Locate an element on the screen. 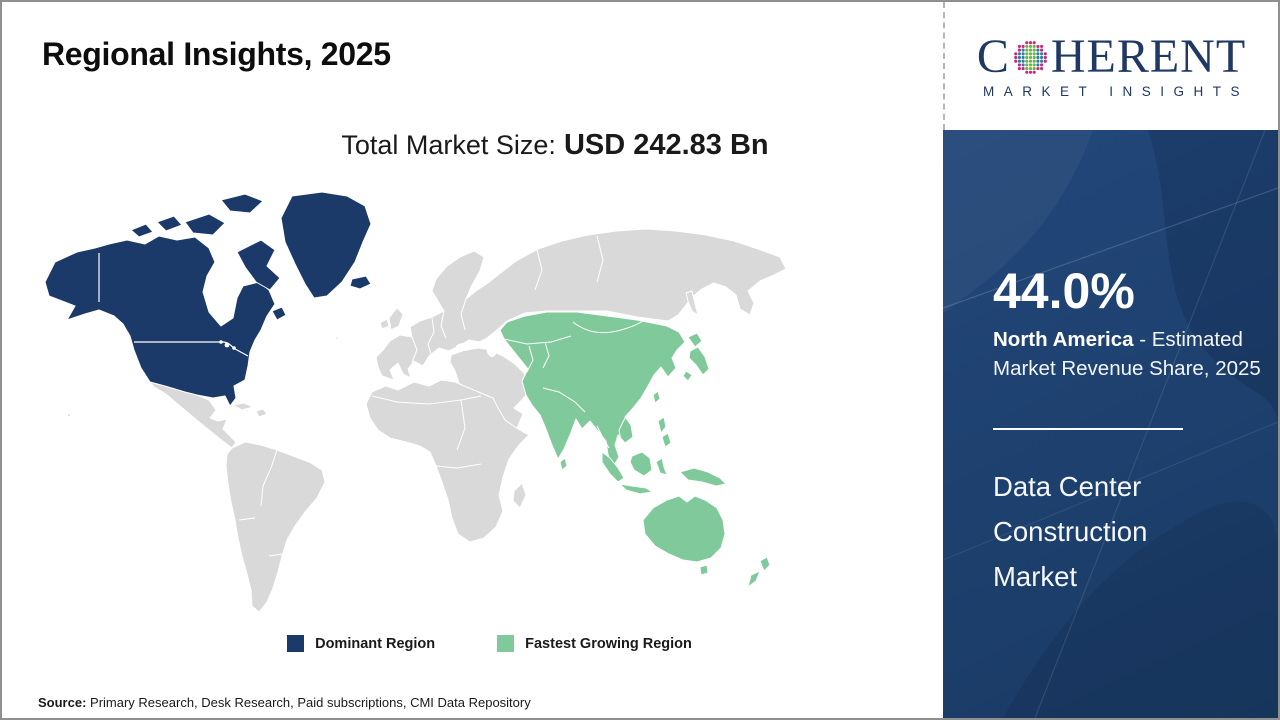 The height and width of the screenshot is (720, 1280). dominant-region-swatch is located at coordinates (296, 643).